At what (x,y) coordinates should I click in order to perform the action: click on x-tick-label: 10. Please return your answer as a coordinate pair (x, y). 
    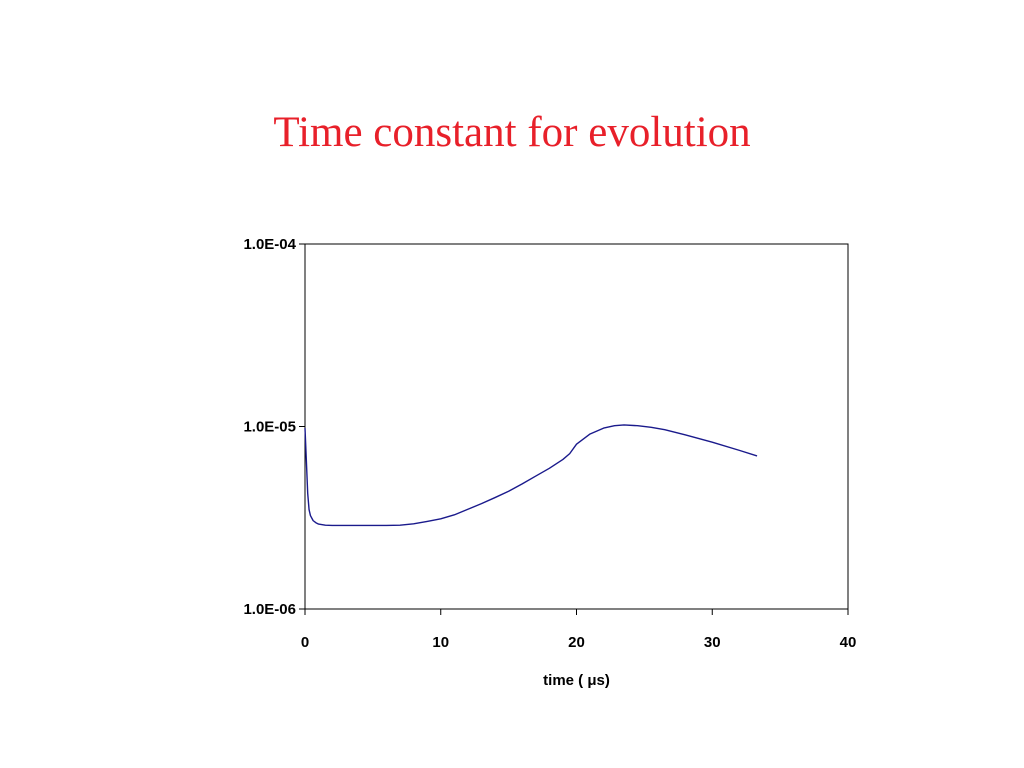
    Looking at the image, I should click on (440, 642).